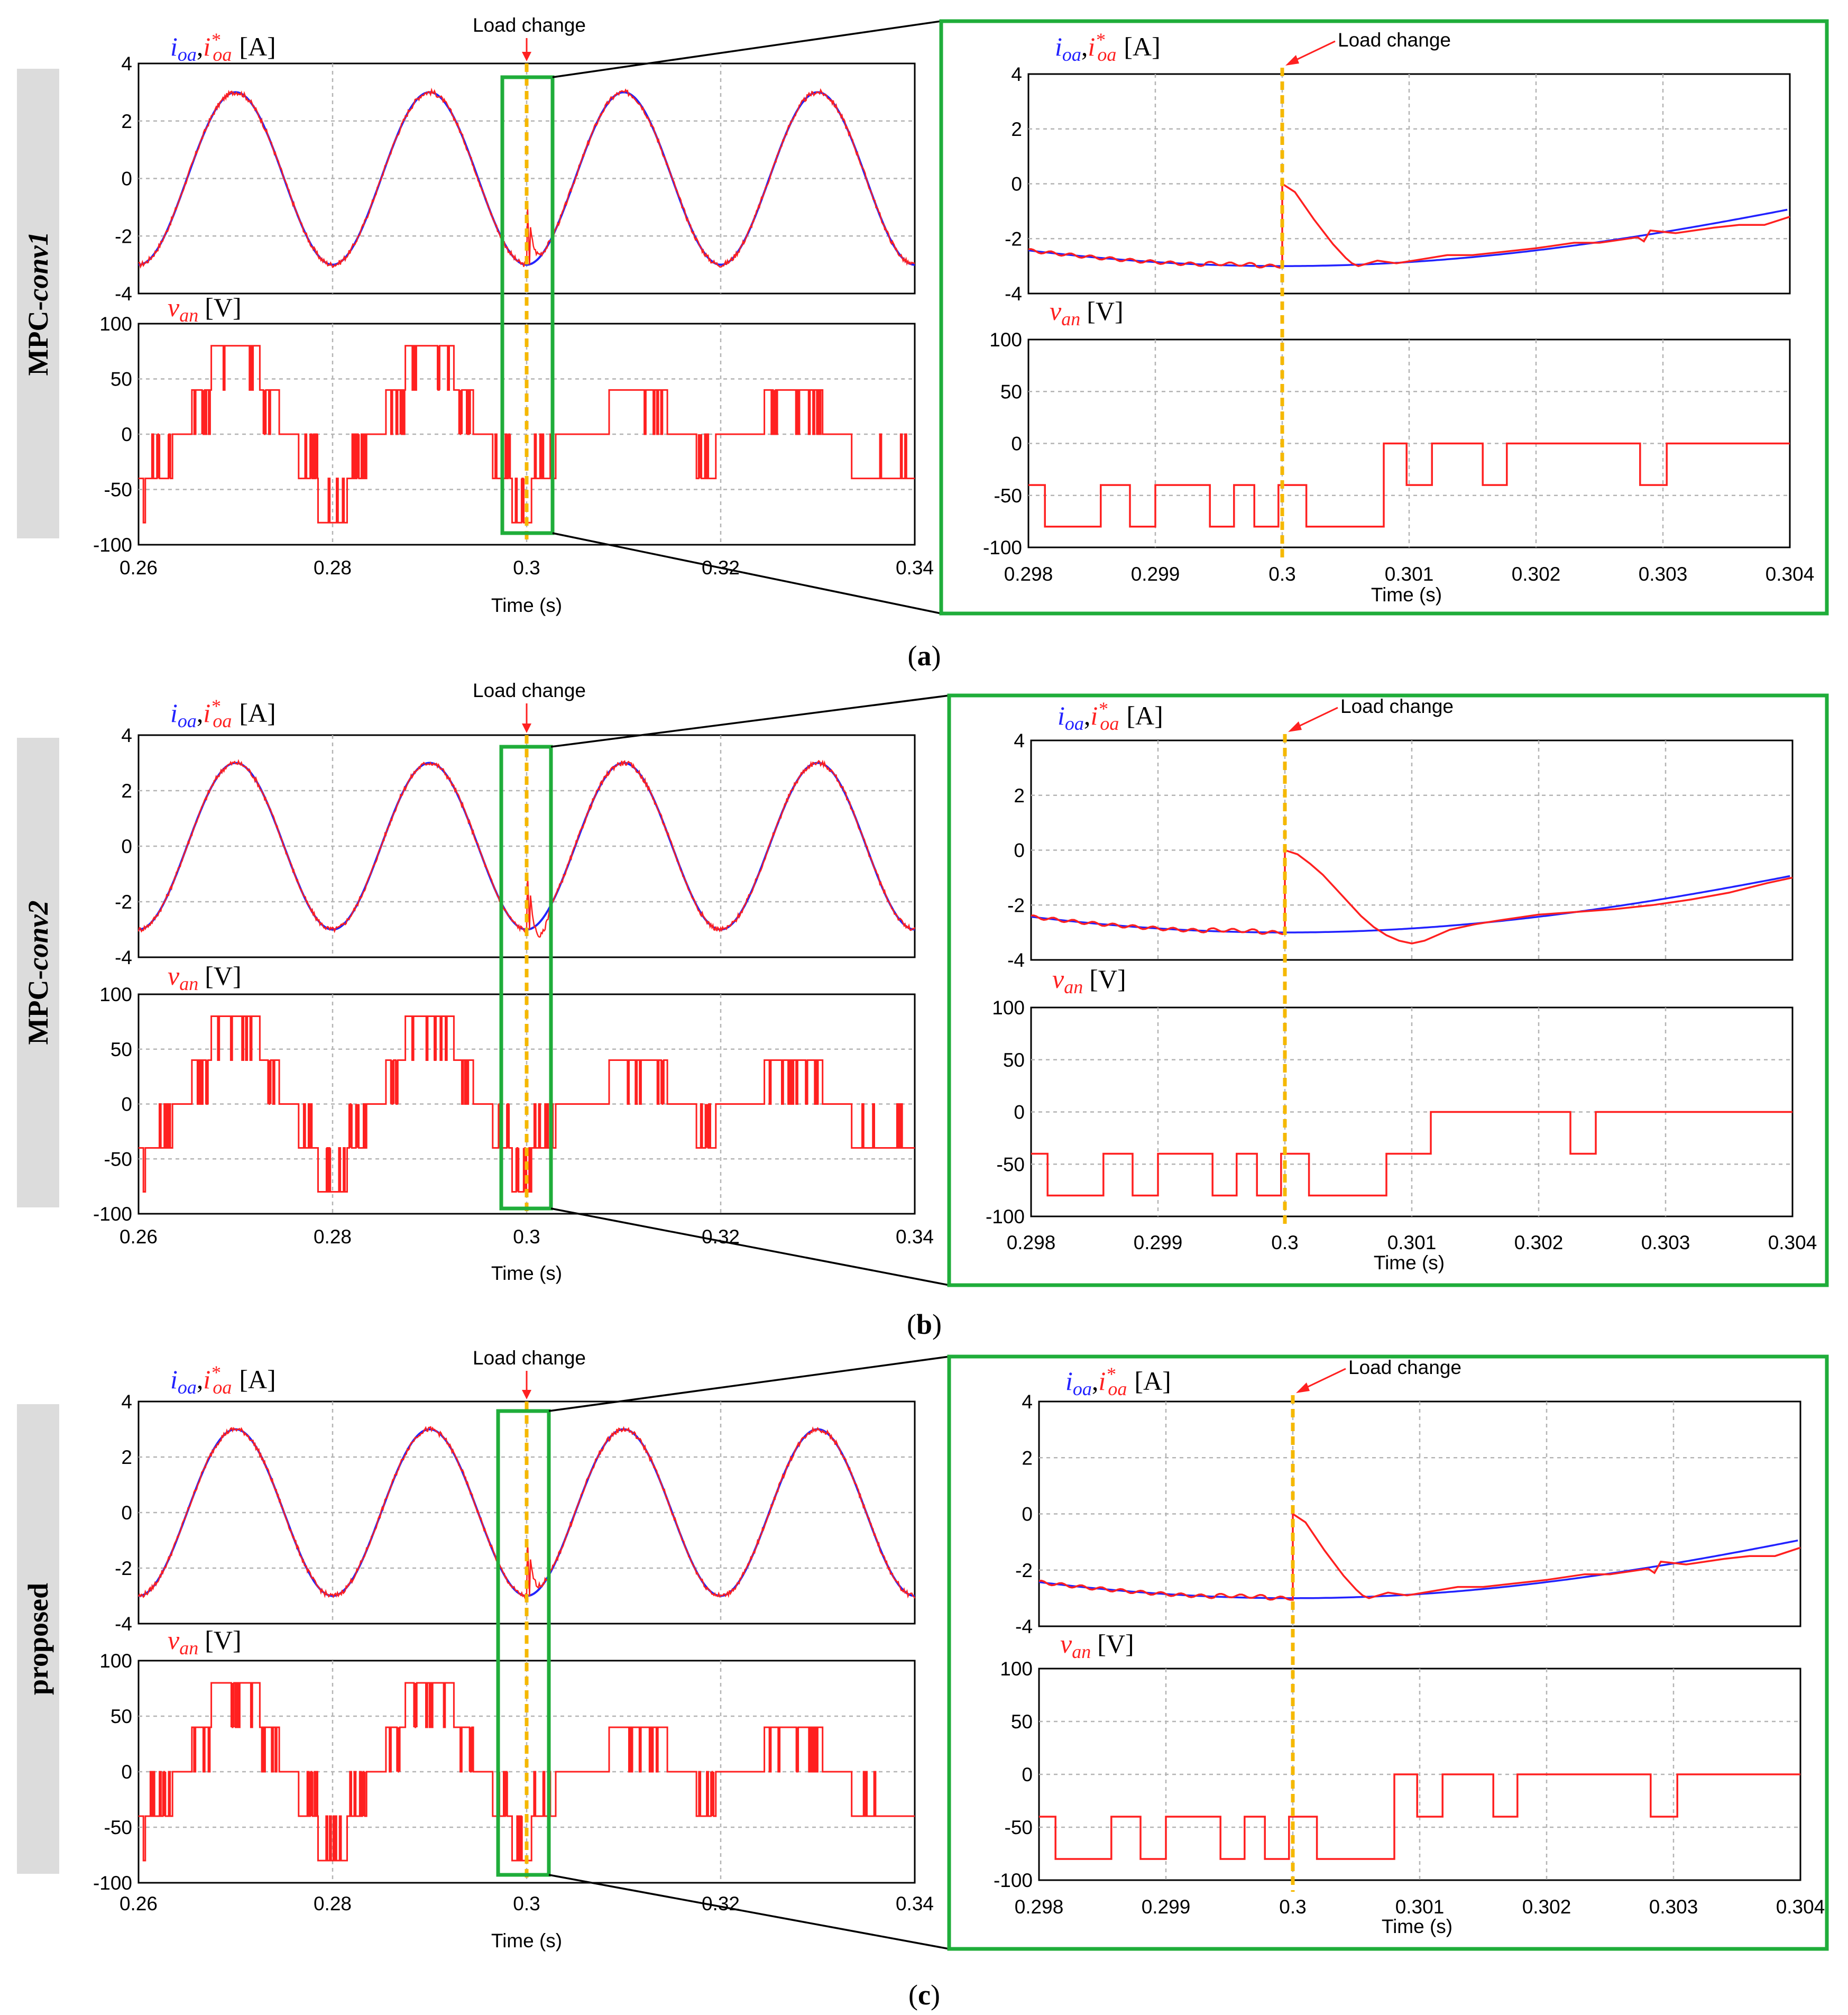 Image resolution: width=1848 pixels, height=2015 pixels. What do you see at coordinates (38, 304) in the screenshot?
I see `row-label-bg` at bounding box center [38, 304].